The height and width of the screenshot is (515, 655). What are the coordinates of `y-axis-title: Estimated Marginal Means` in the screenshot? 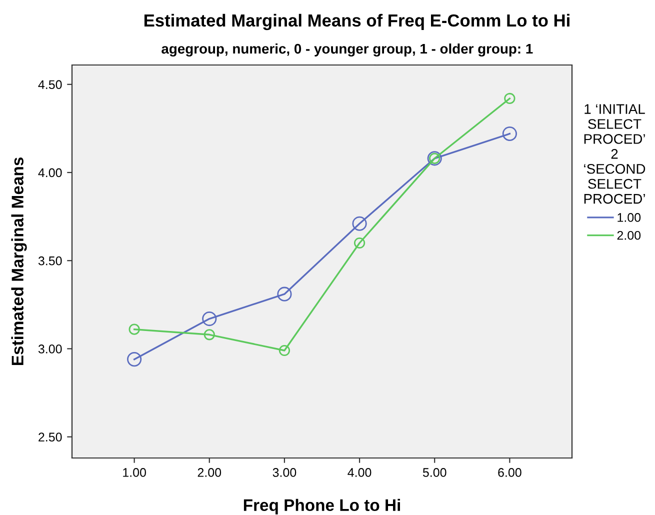 It's located at (19, 262).